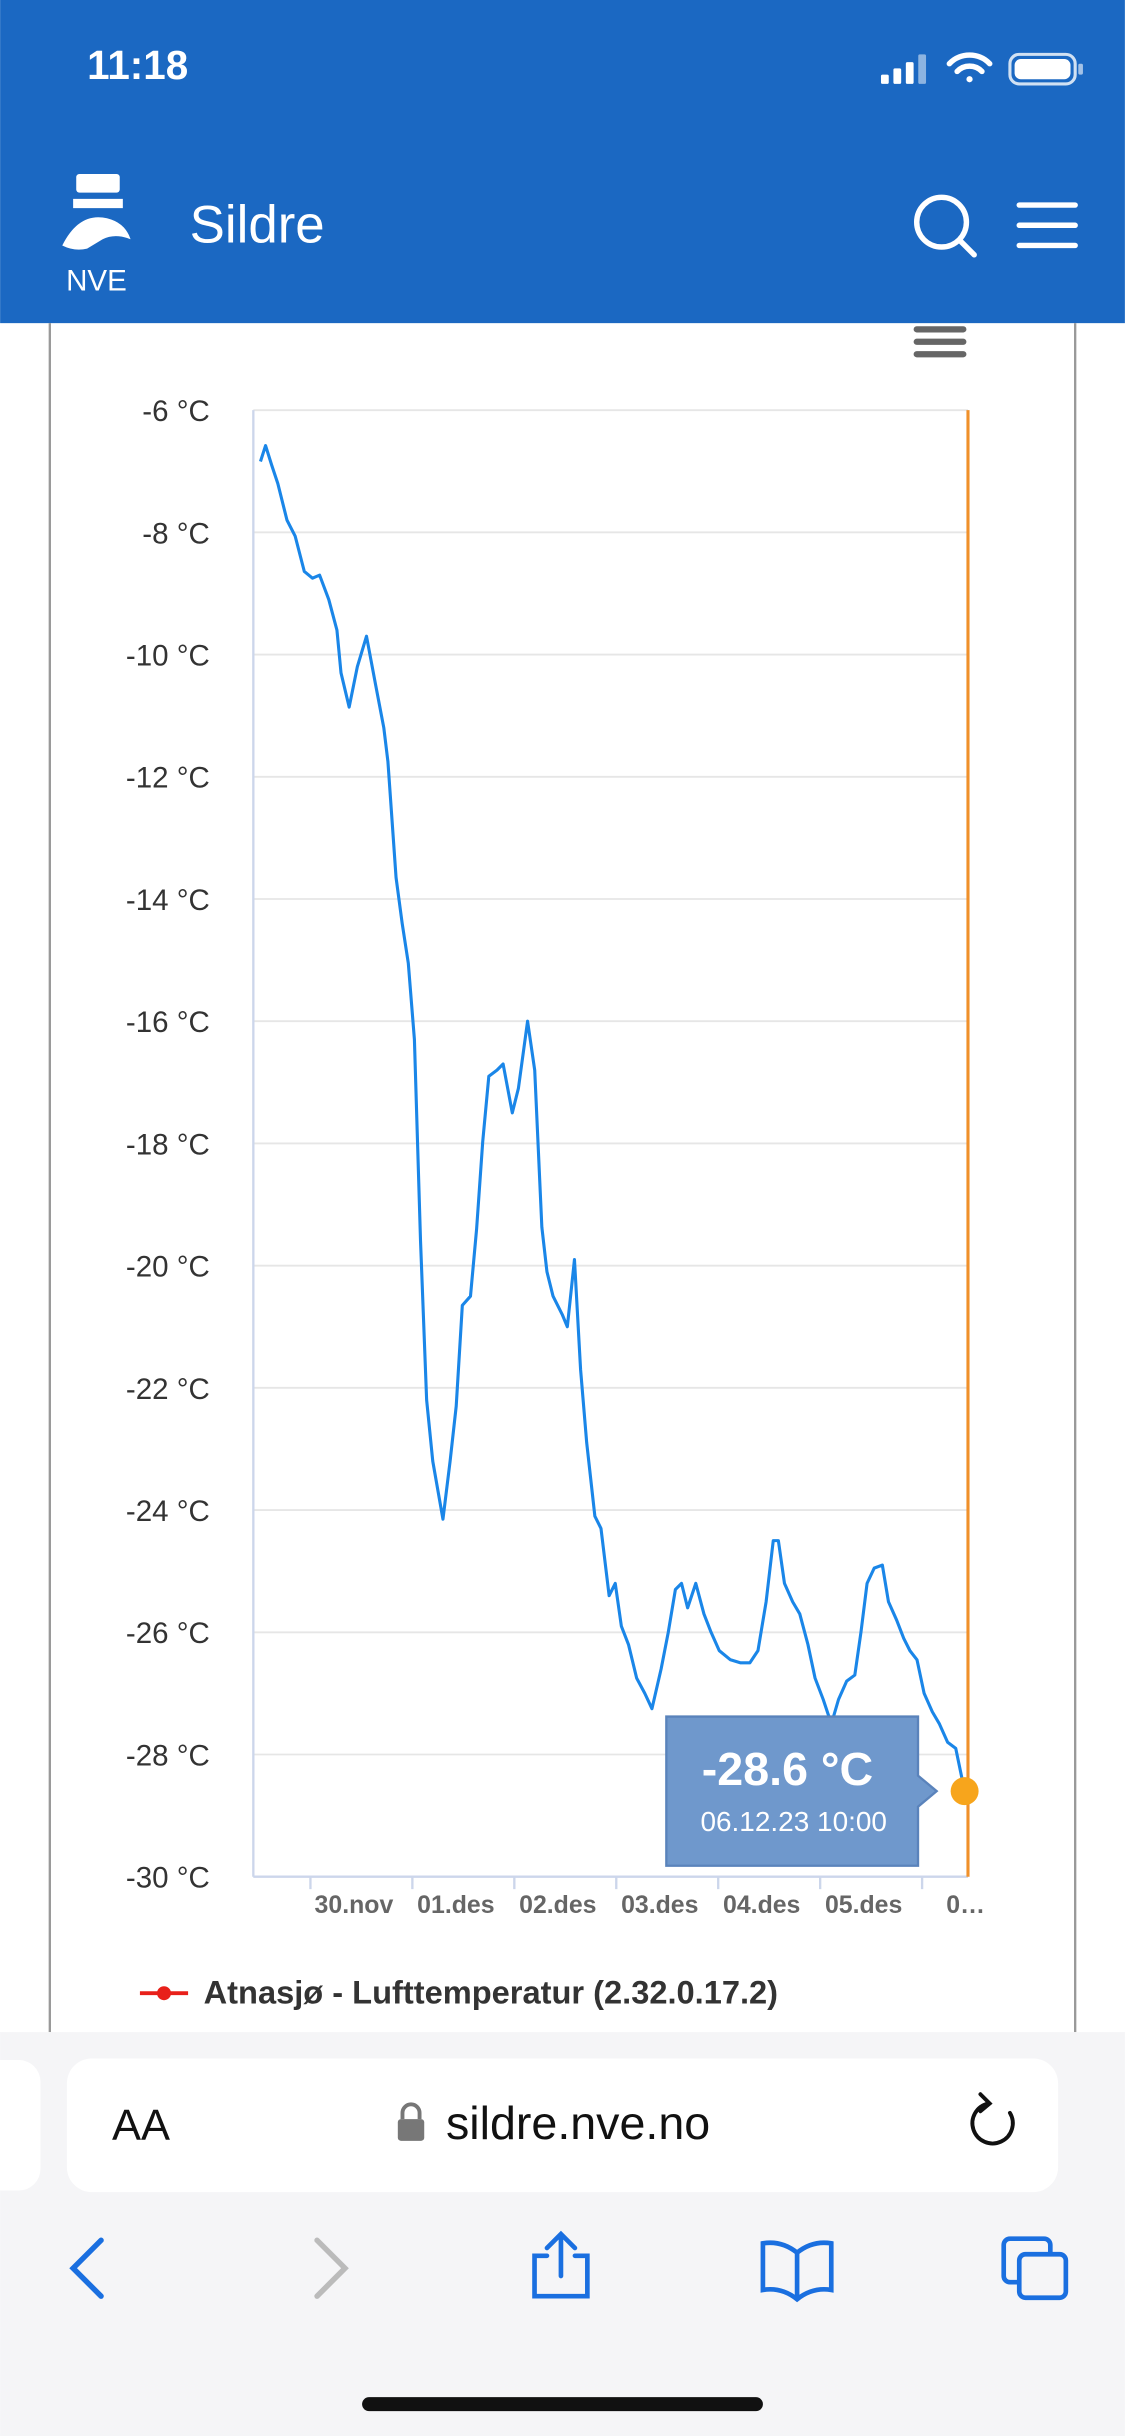 The height and width of the screenshot is (2436, 1125). Describe the element at coordinates (940, 342) in the screenshot. I see `chart-menu-button` at that location.